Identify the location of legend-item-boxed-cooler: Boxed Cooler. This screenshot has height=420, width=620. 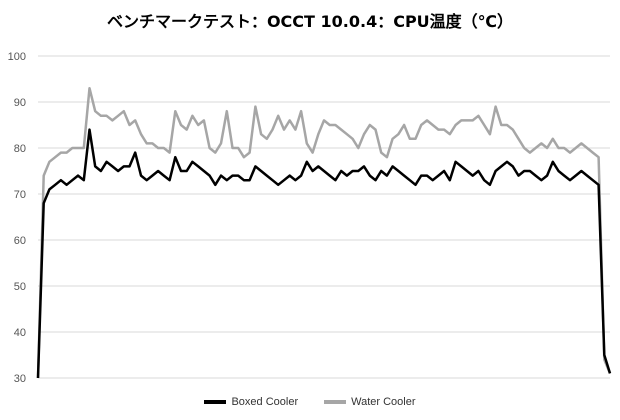
(251, 402).